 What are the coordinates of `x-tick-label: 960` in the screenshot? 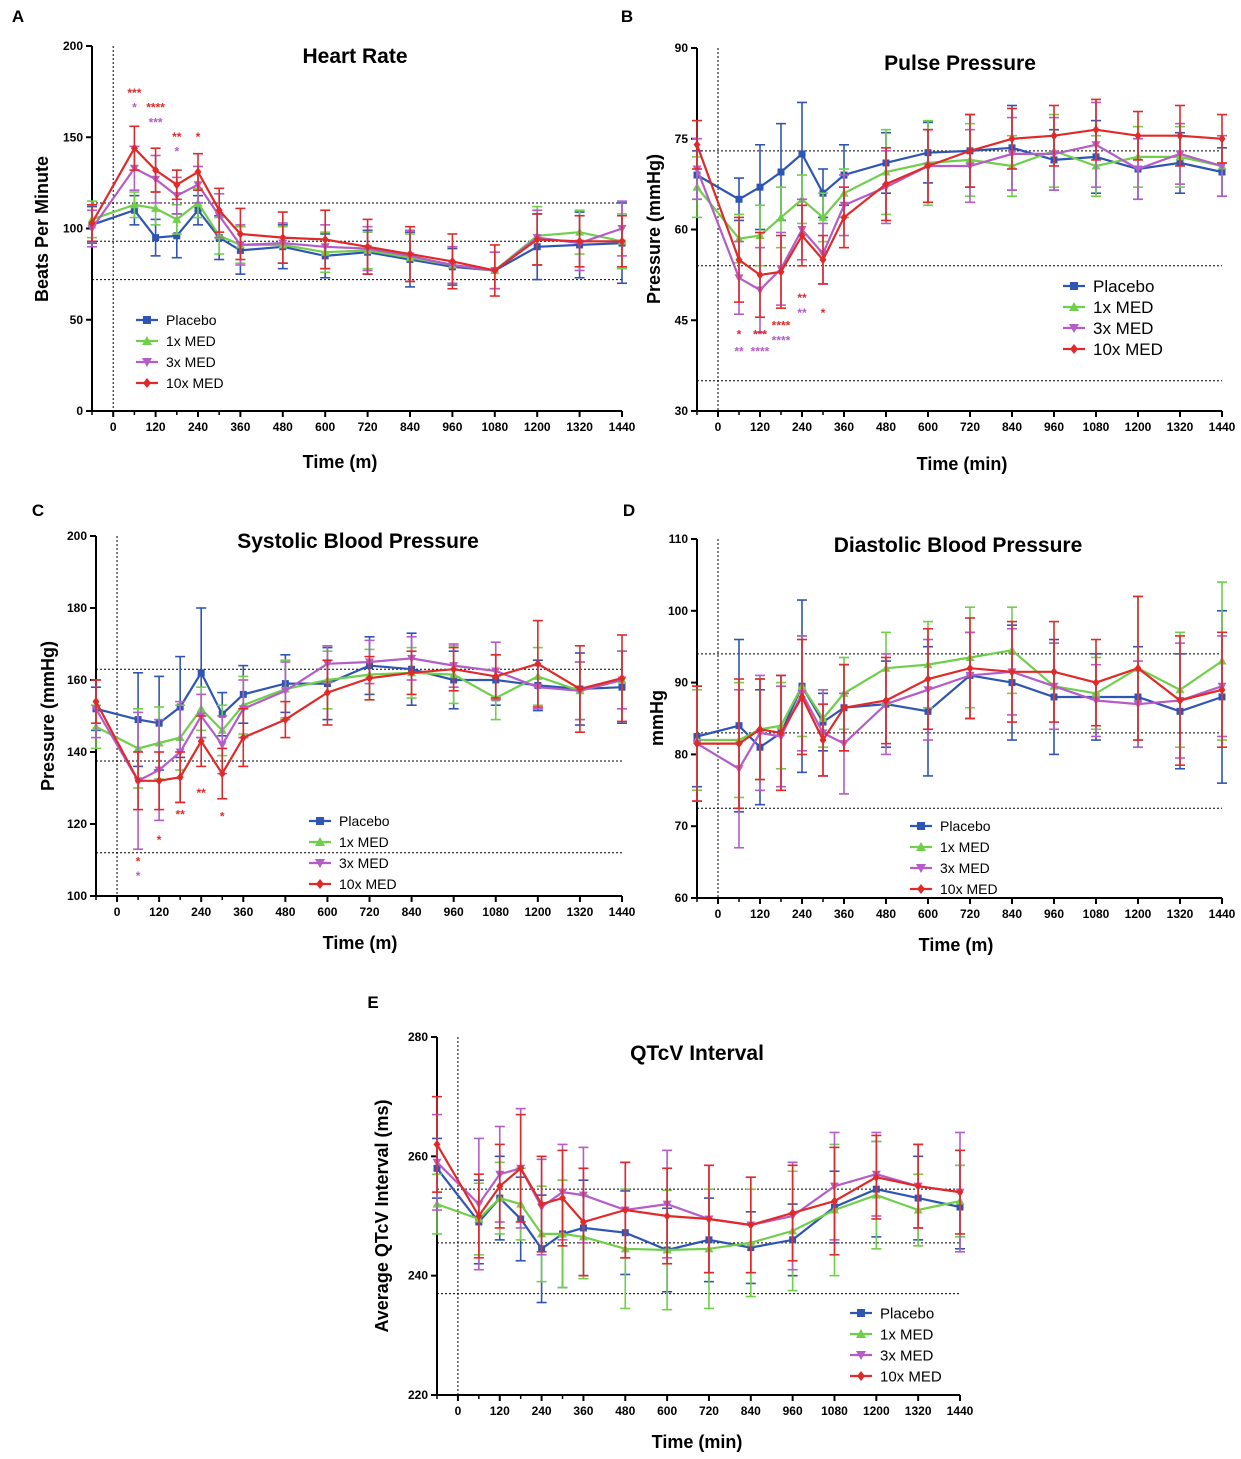 It's located at (452, 427).